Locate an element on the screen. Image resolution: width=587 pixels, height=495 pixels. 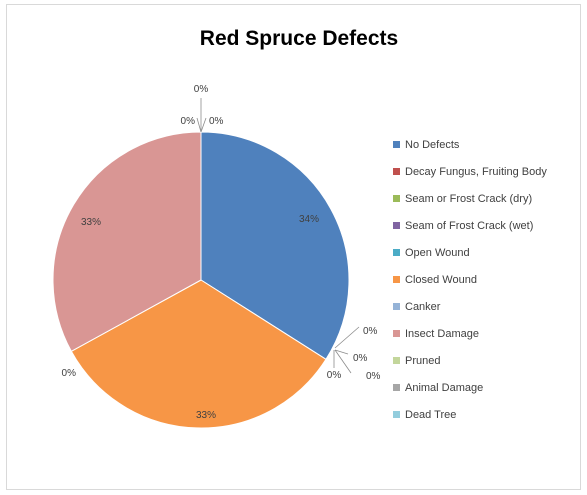
legend-item-dead-tree: Dead Tree is located at coordinates (424, 415).